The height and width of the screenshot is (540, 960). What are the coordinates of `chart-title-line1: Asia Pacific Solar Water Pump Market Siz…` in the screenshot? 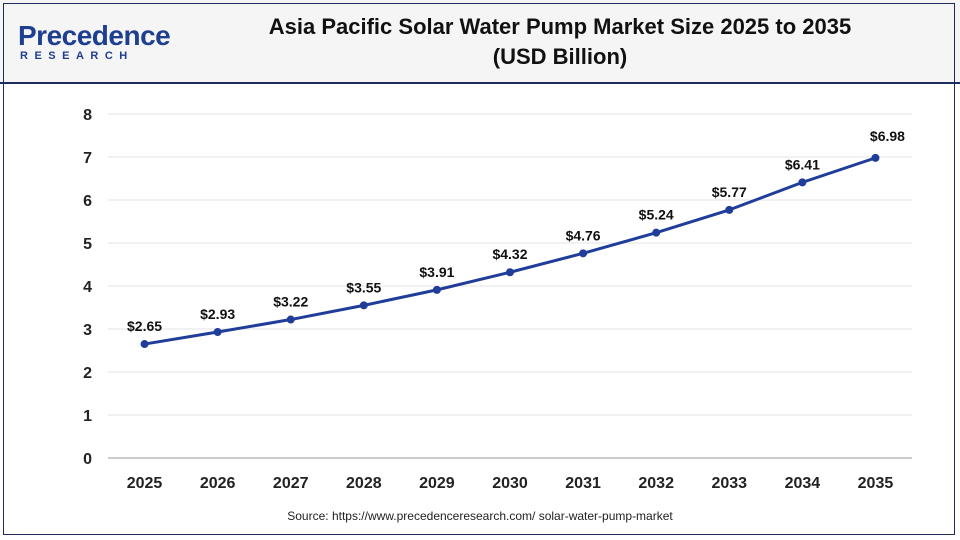 It's located at (560, 26).